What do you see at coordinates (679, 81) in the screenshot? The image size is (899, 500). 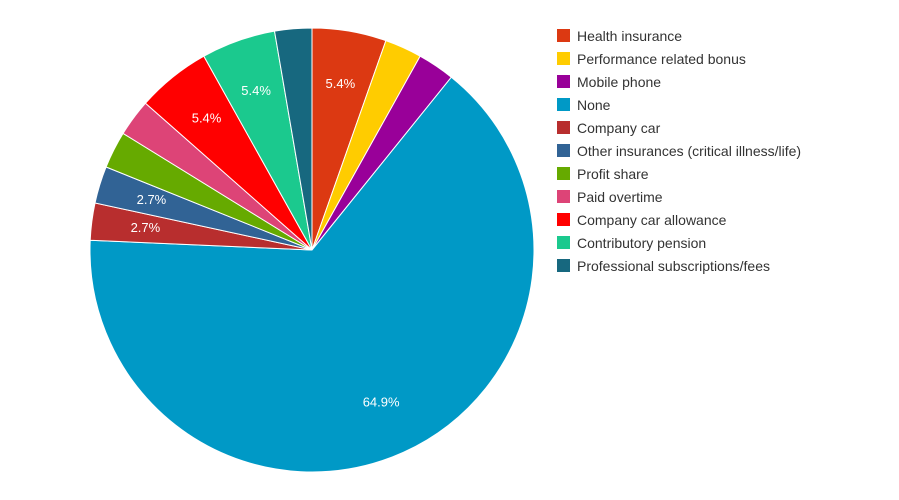 I see `legend-item-mobile-phone: Mobile phone` at bounding box center [679, 81].